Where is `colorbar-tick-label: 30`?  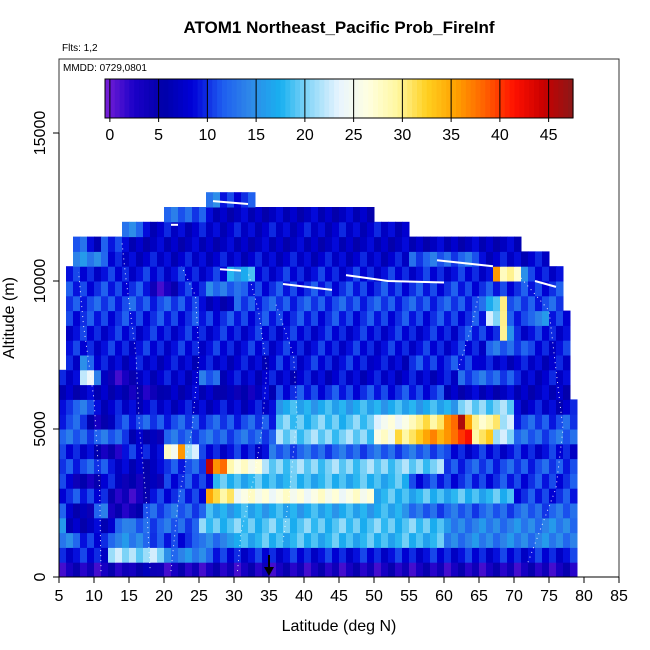 colorbar-tick-label: 30 is located at coordinates (402, 135).